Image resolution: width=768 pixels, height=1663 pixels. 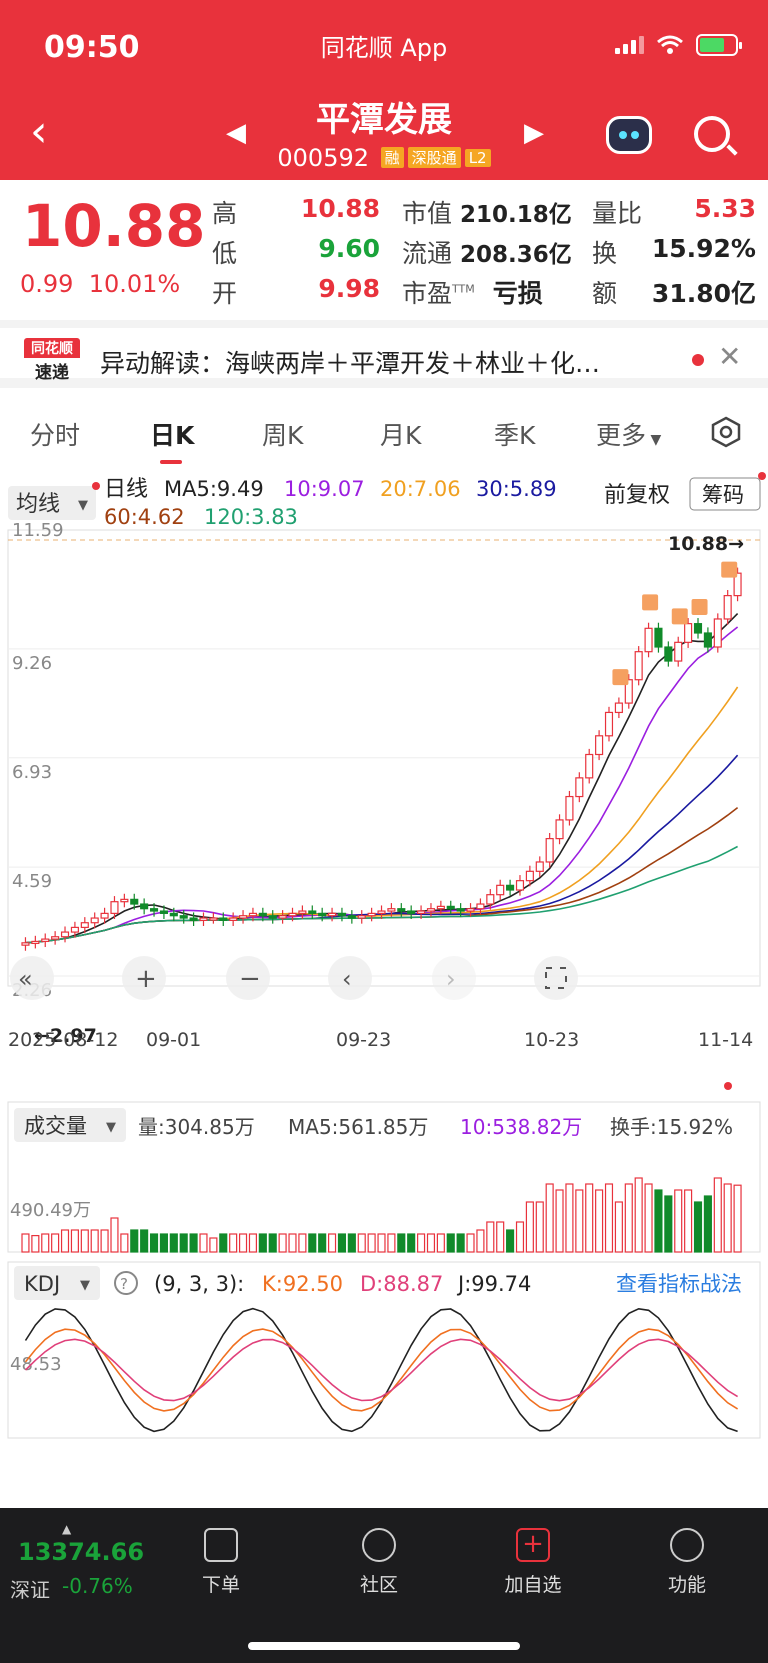 What do you see at coordinates (637, 495) in the screenshot?
I see `adjust-mode: 前复权` at bounding box center [637, 495].